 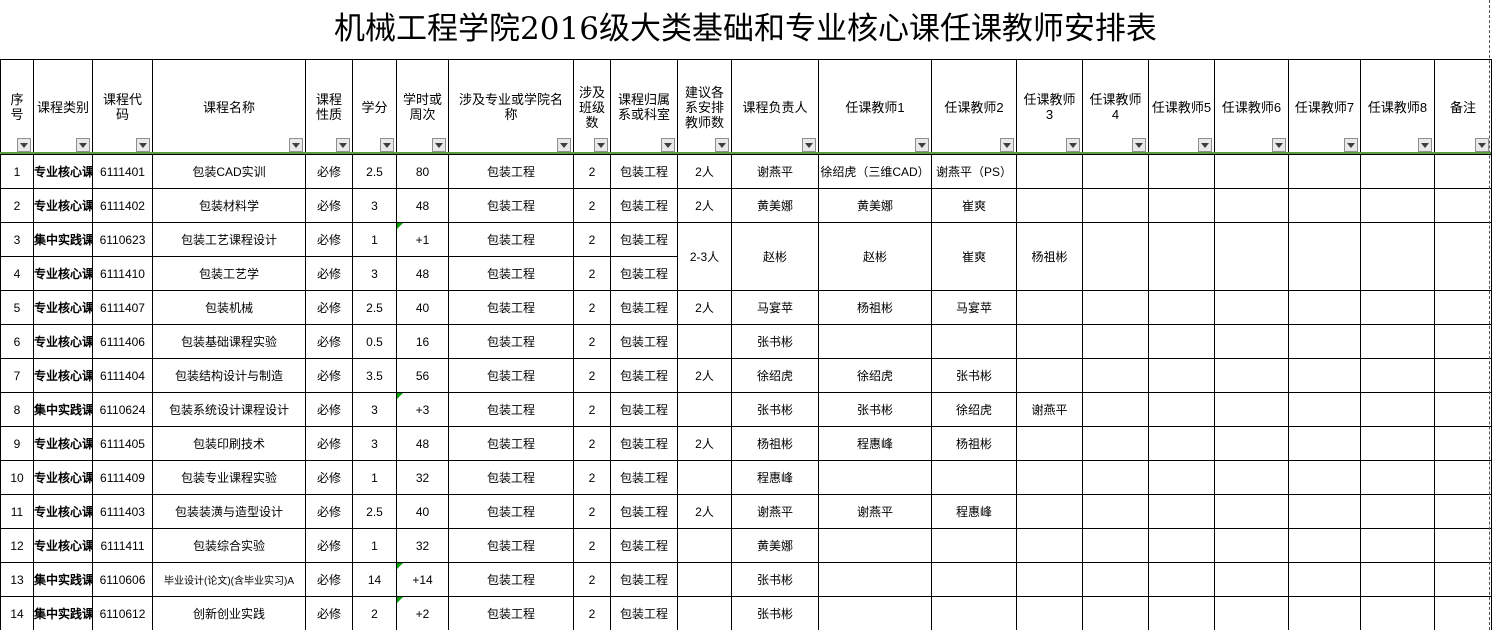 I want to click on cell: 6, so click(x=17, y=341).